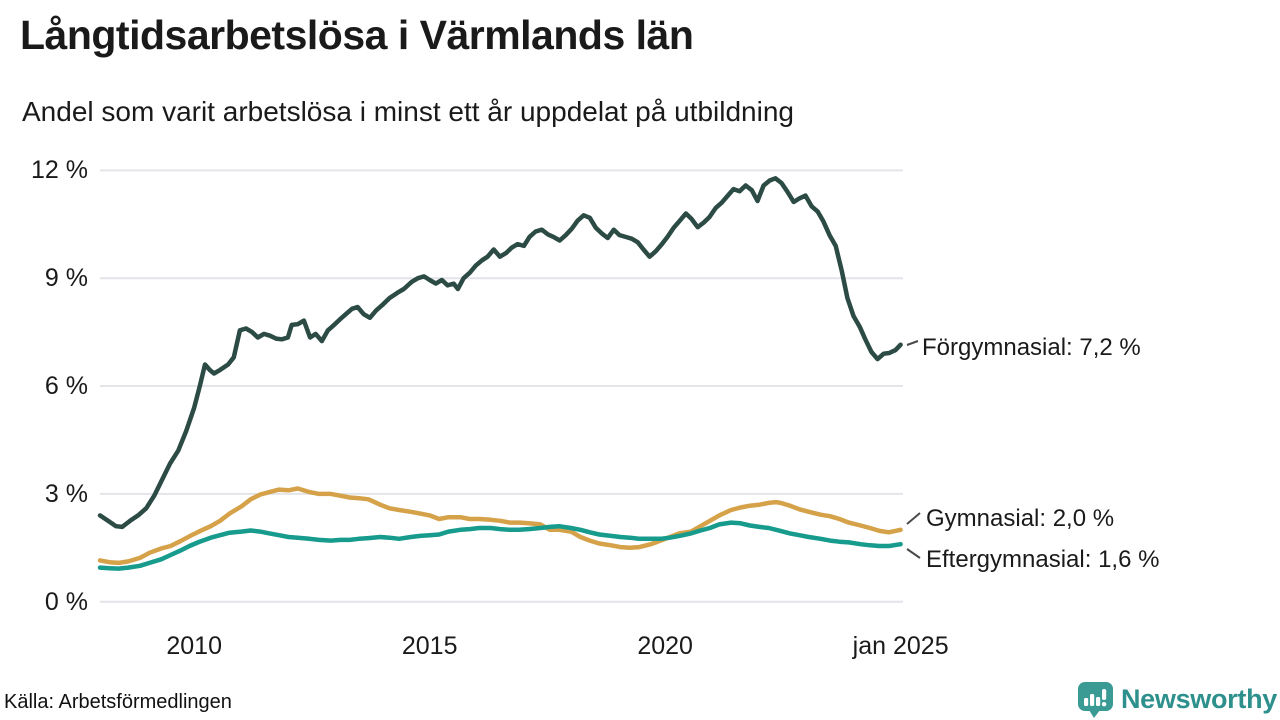 This screenshot has width=1280, height=720. I want to click on newsworthy-wordmark: Newsworthy, so click(1198, 699).